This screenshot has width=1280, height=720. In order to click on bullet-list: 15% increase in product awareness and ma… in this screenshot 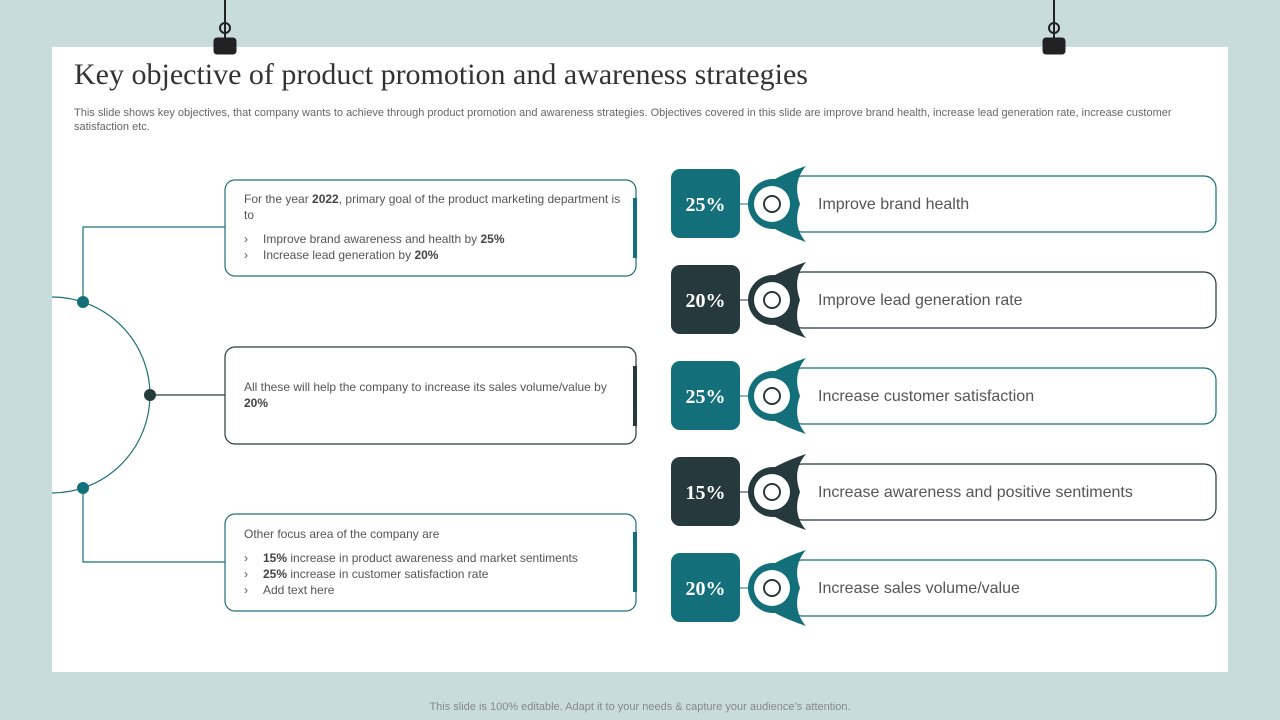, I will do `click(434, 574)`.